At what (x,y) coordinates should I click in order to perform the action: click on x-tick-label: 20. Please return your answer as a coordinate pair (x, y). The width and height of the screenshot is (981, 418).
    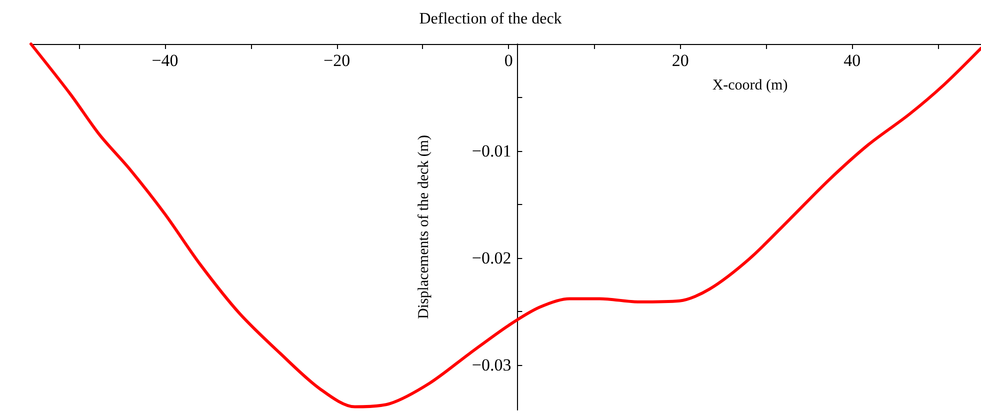
    Looking at the image, I should click on (680, 60).